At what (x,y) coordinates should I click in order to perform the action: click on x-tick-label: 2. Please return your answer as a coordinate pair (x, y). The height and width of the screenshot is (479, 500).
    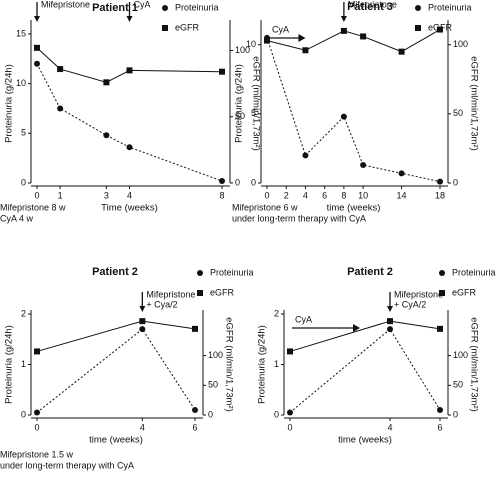
    Looking at the image, I should click on (286, 195).